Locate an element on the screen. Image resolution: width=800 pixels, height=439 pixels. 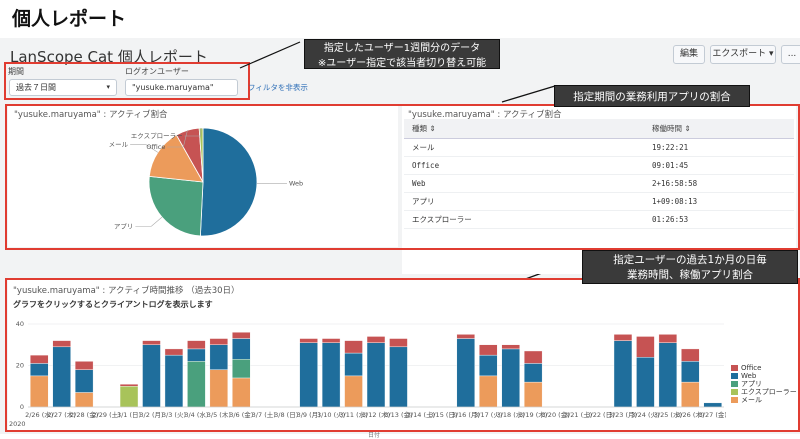
callout-top: 指定したユーザー1週間分のデータ ※ユーザー指定で該当者切り替え可能 is located at coordinates (402, 54).